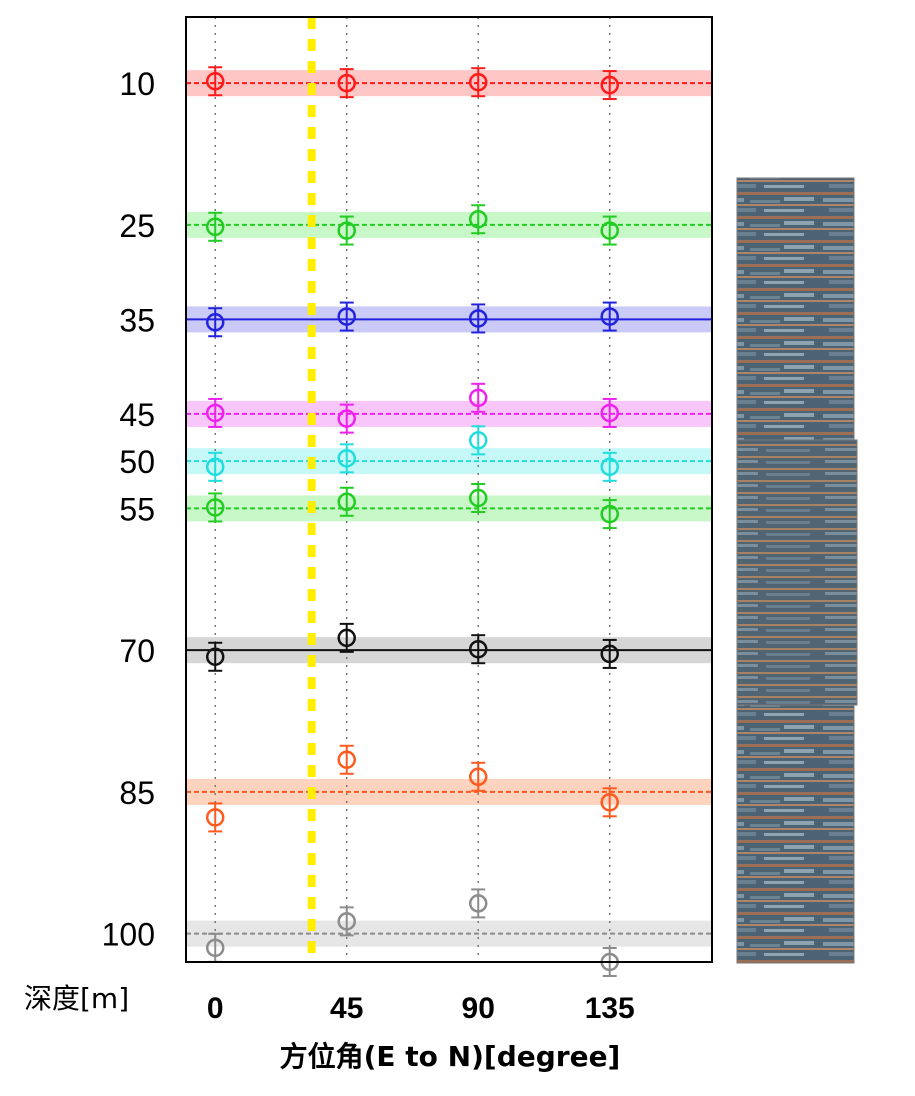  What do you see at coordinates (450, 1056) in the screenshot?
I see `x-axis-label: 方位角(E to N)[degree]` at bounding box center [450, 1056].